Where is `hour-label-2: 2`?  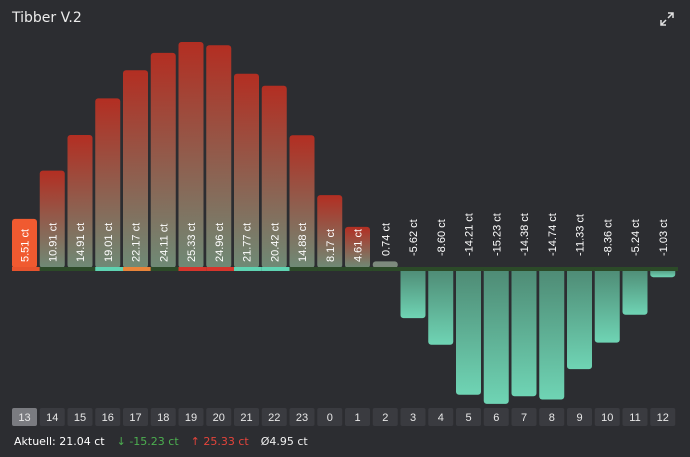
hour-label-2: 2 is located at coordinates (385, 418).